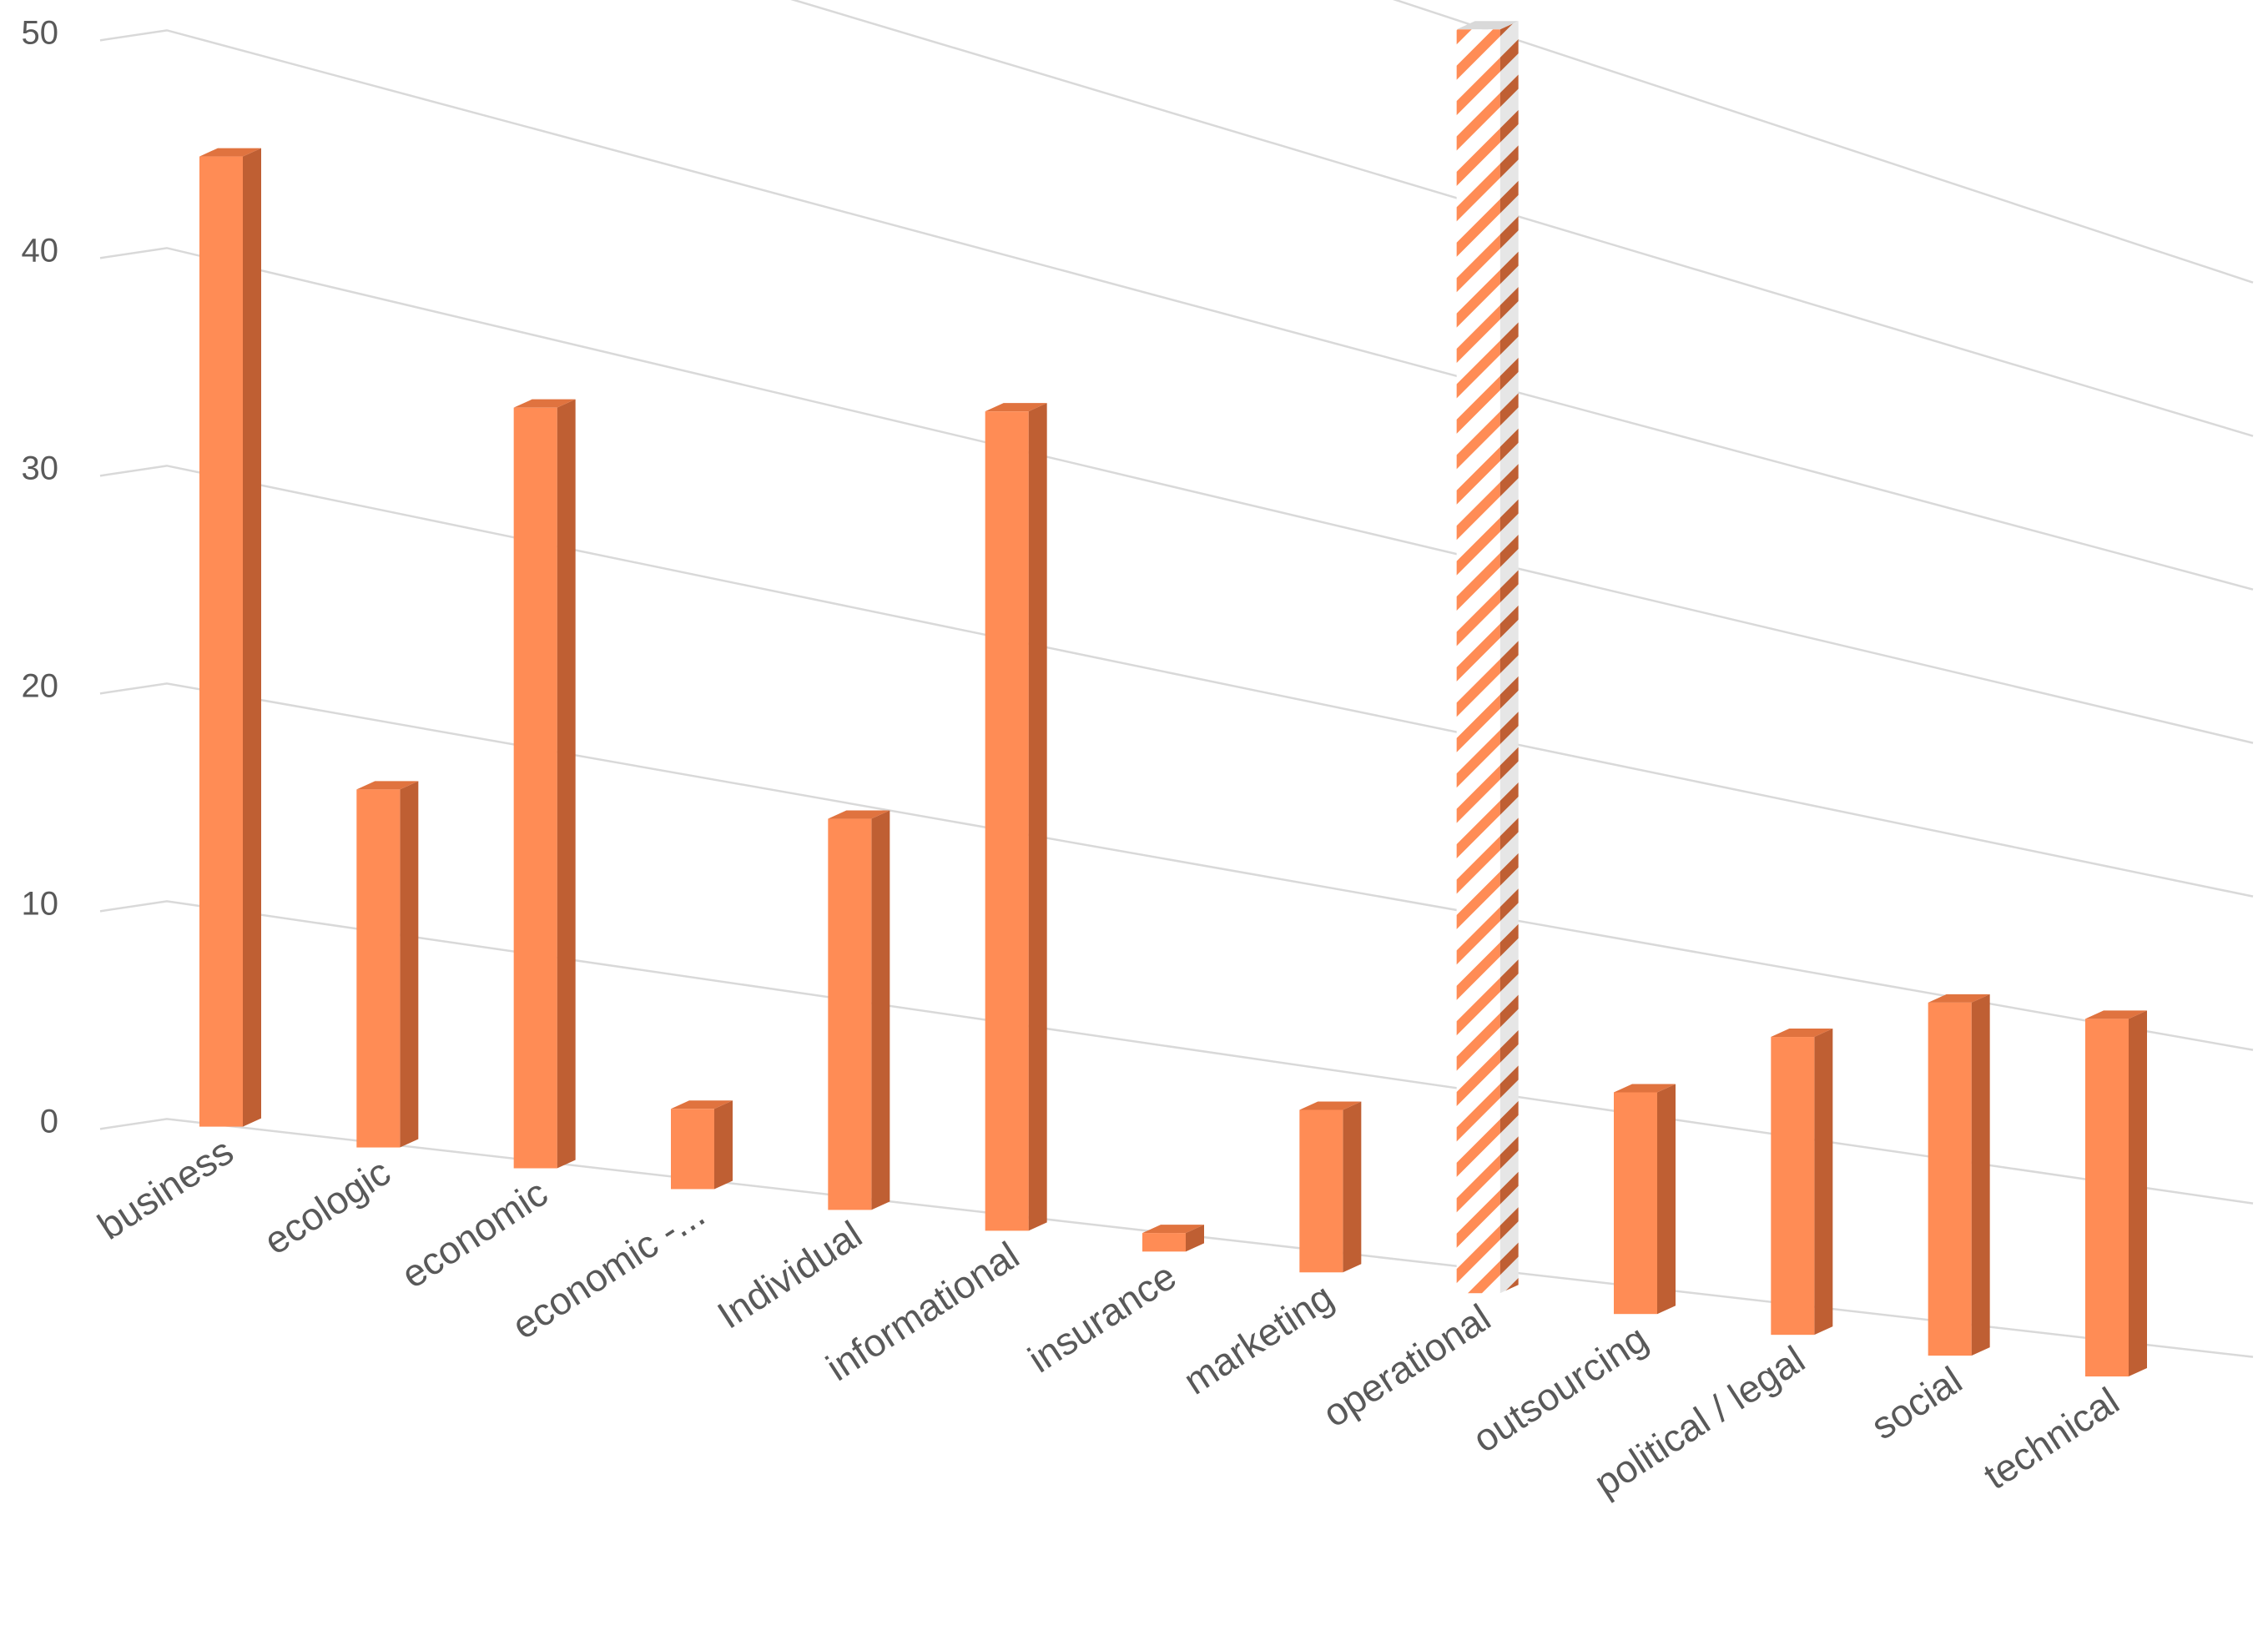 The height and width of the screenshot is (1630, 2268). I want to click on x-tick-label: economic, so click(475, 1233).